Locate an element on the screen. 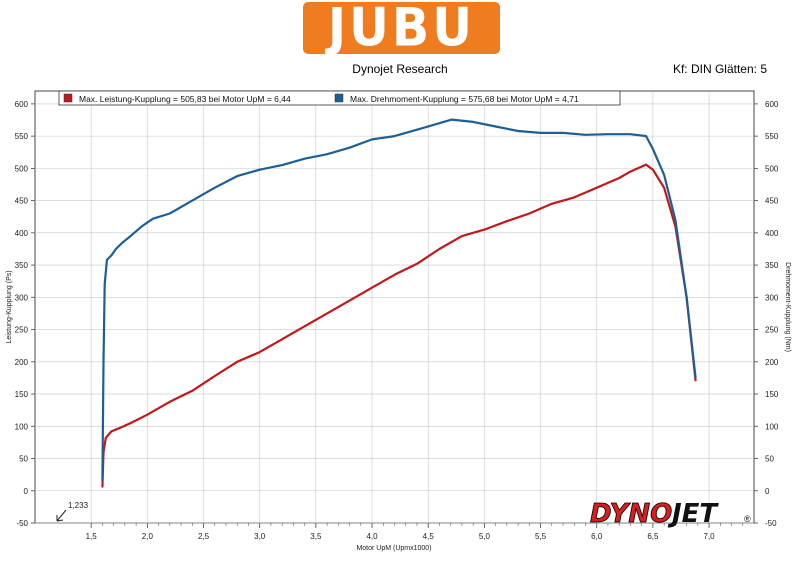 Image resolution: width=800 pixels, height=565 pixels. y-tick-label-left: 0 is located at coordinates (26, 491).